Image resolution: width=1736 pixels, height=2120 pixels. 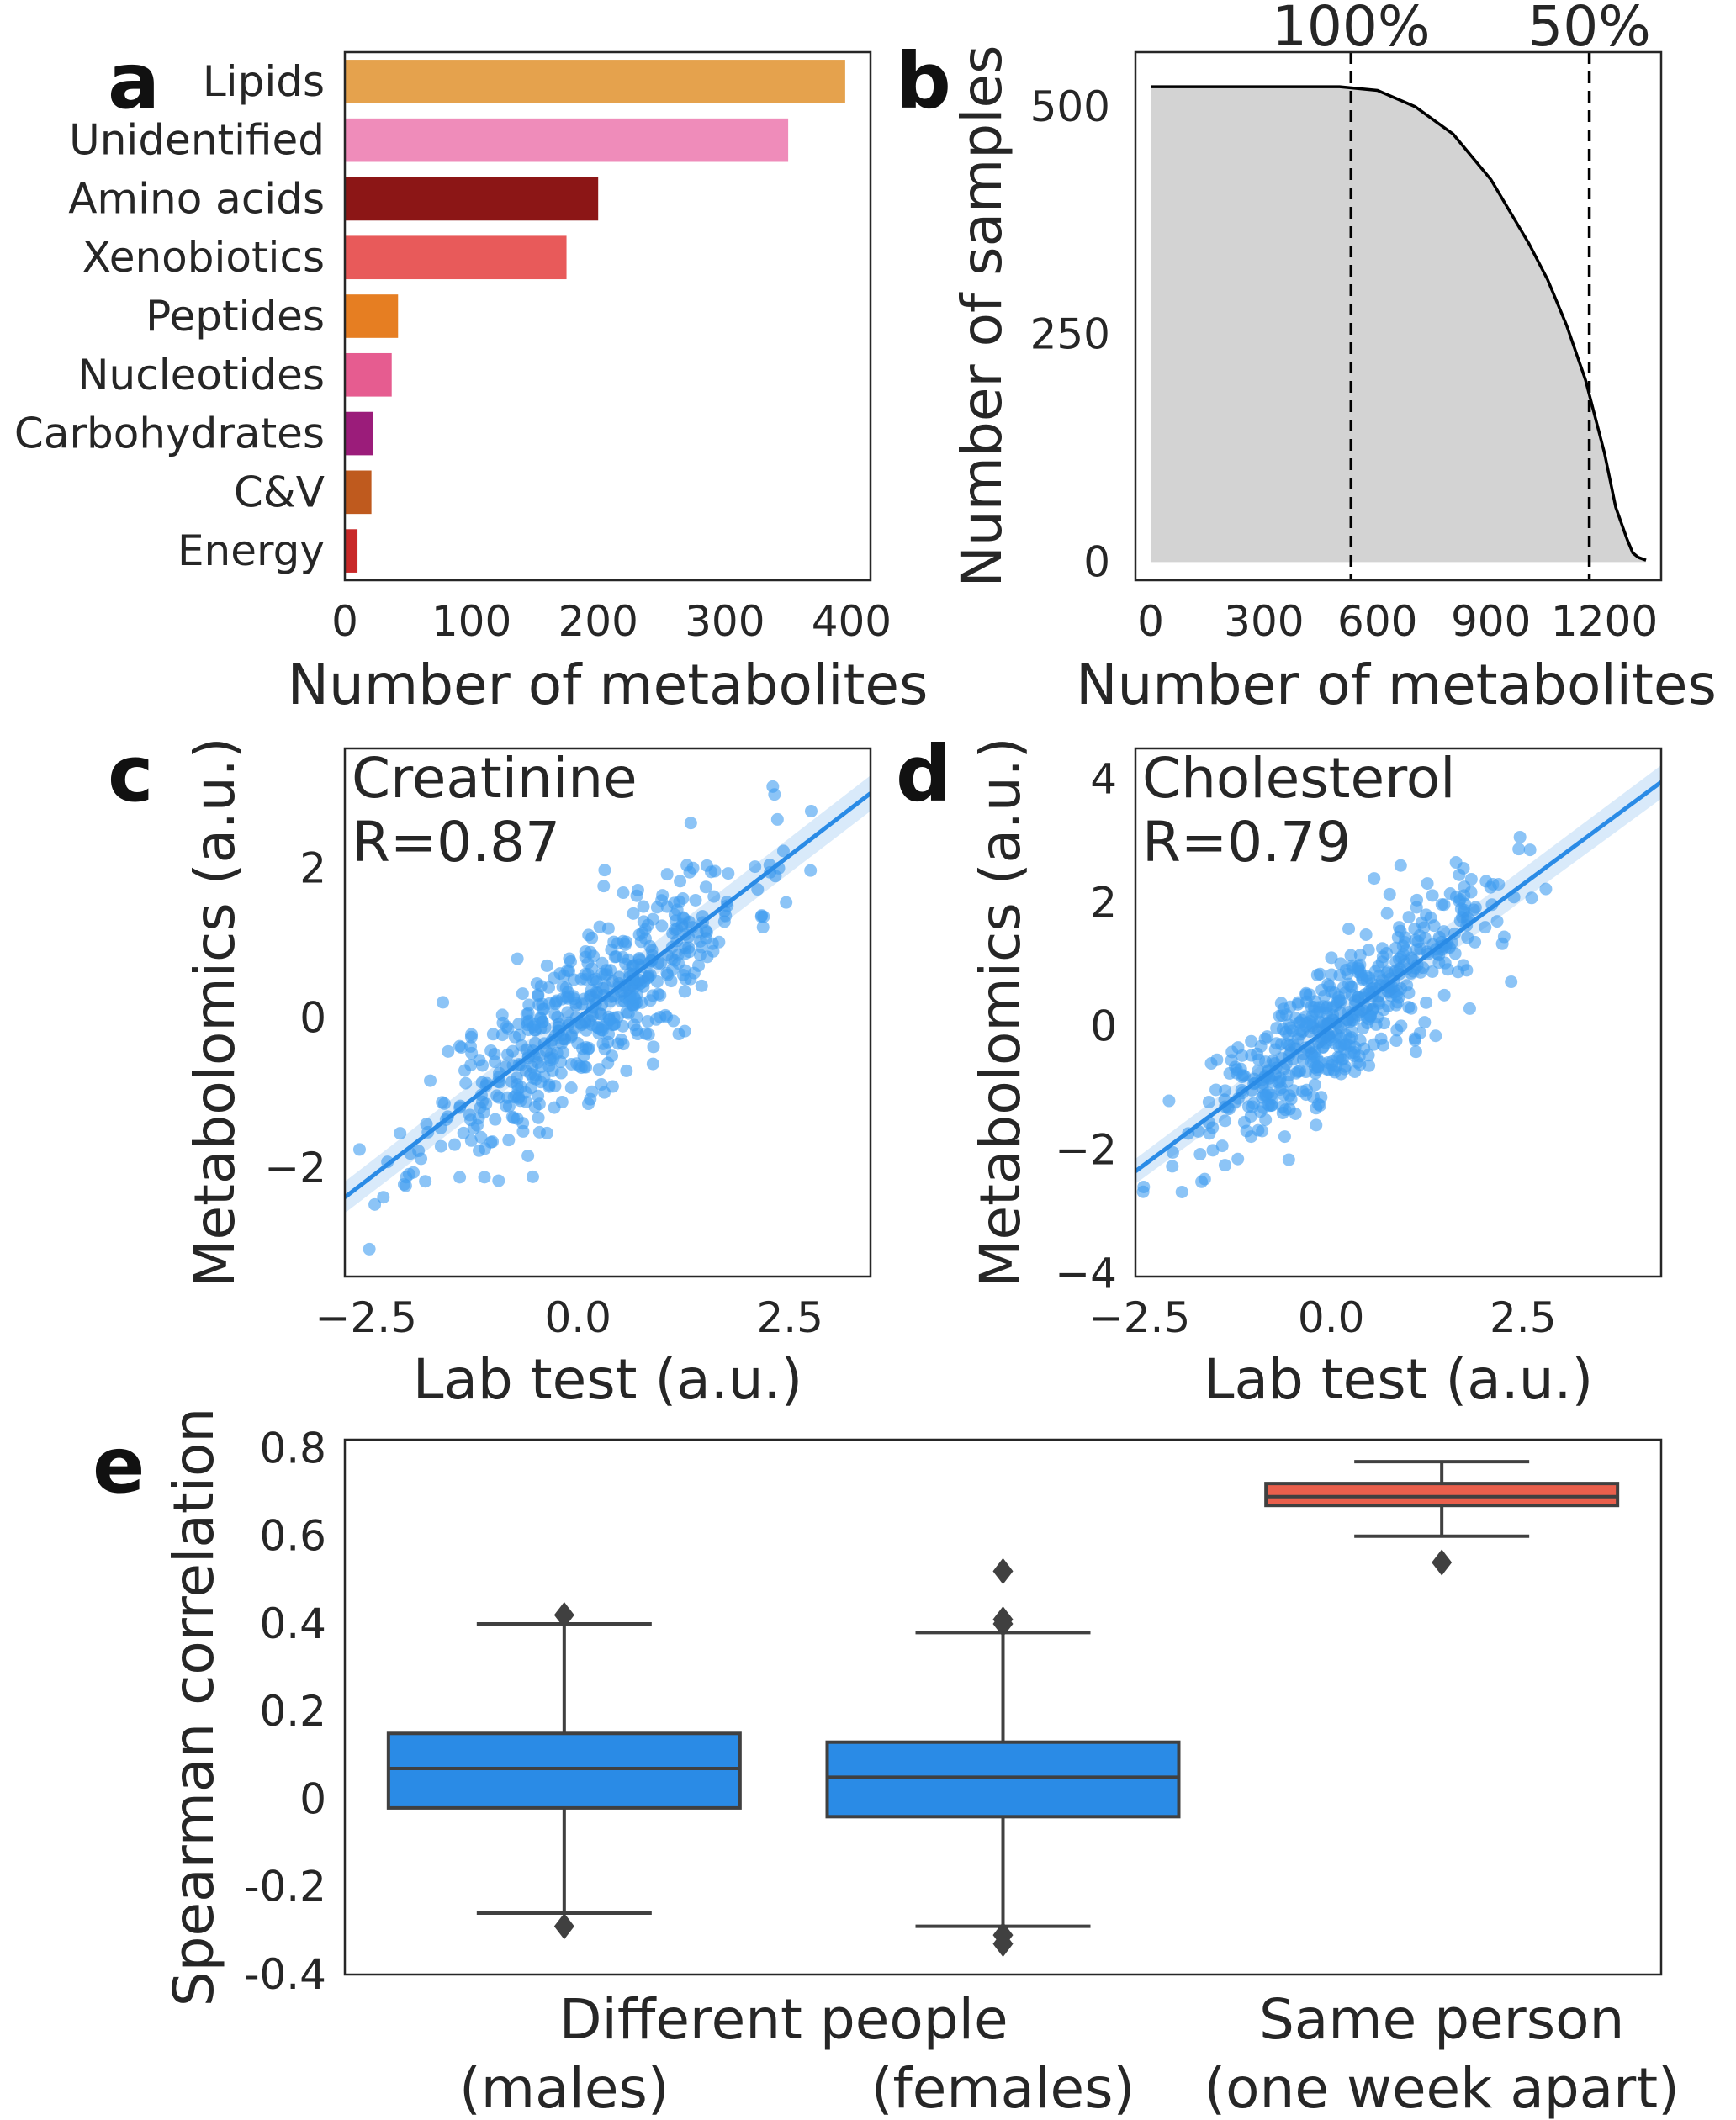 I want to click on y-tick-label: 0, so click(x=1103, y=1026).